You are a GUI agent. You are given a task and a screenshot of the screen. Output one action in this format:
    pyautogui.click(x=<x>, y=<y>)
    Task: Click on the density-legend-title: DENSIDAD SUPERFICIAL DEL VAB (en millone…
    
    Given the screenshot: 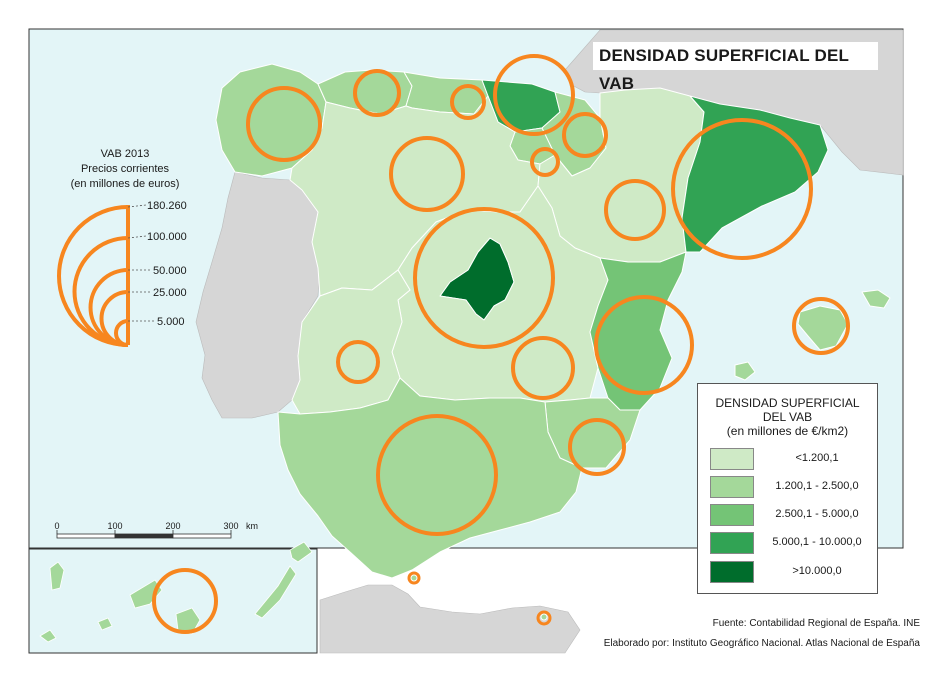 What is the action you would take?
    pyautogui.click(x=787, y=417)
    